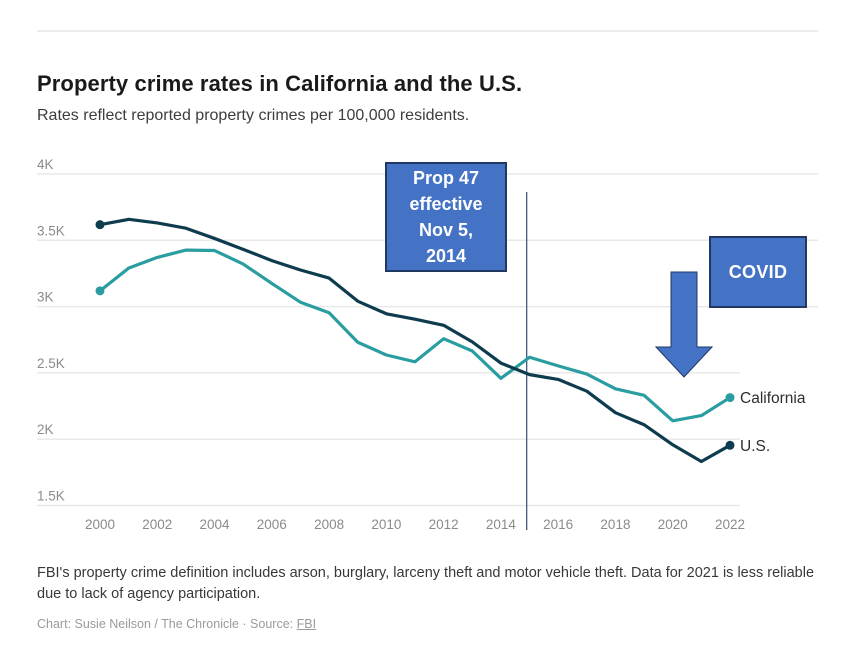 The height and width of the screenshot is (653, 862). I want to click on series-label-u-s: U.S., so click(755, 446).